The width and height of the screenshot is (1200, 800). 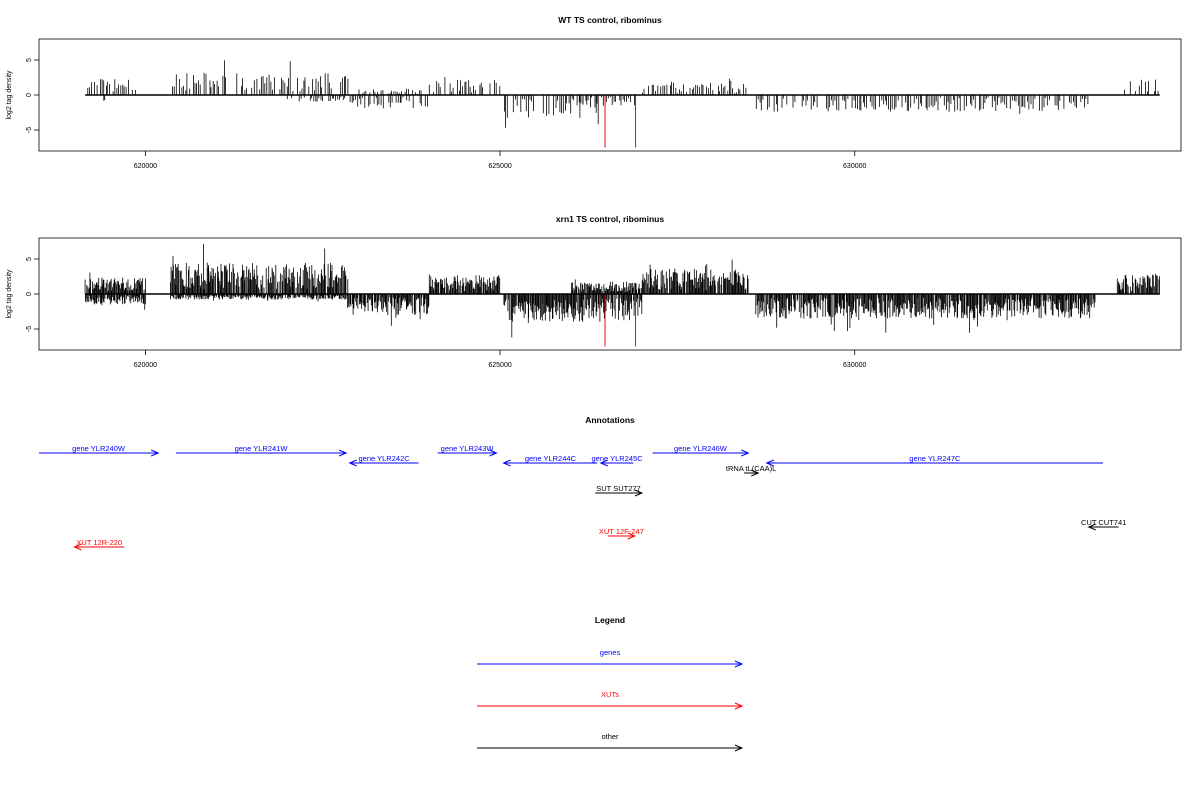 What do you see at coordinates (622, 290) in the screenshot?
I see `xrn1-signal-bars` at bounding box center [622, 290].